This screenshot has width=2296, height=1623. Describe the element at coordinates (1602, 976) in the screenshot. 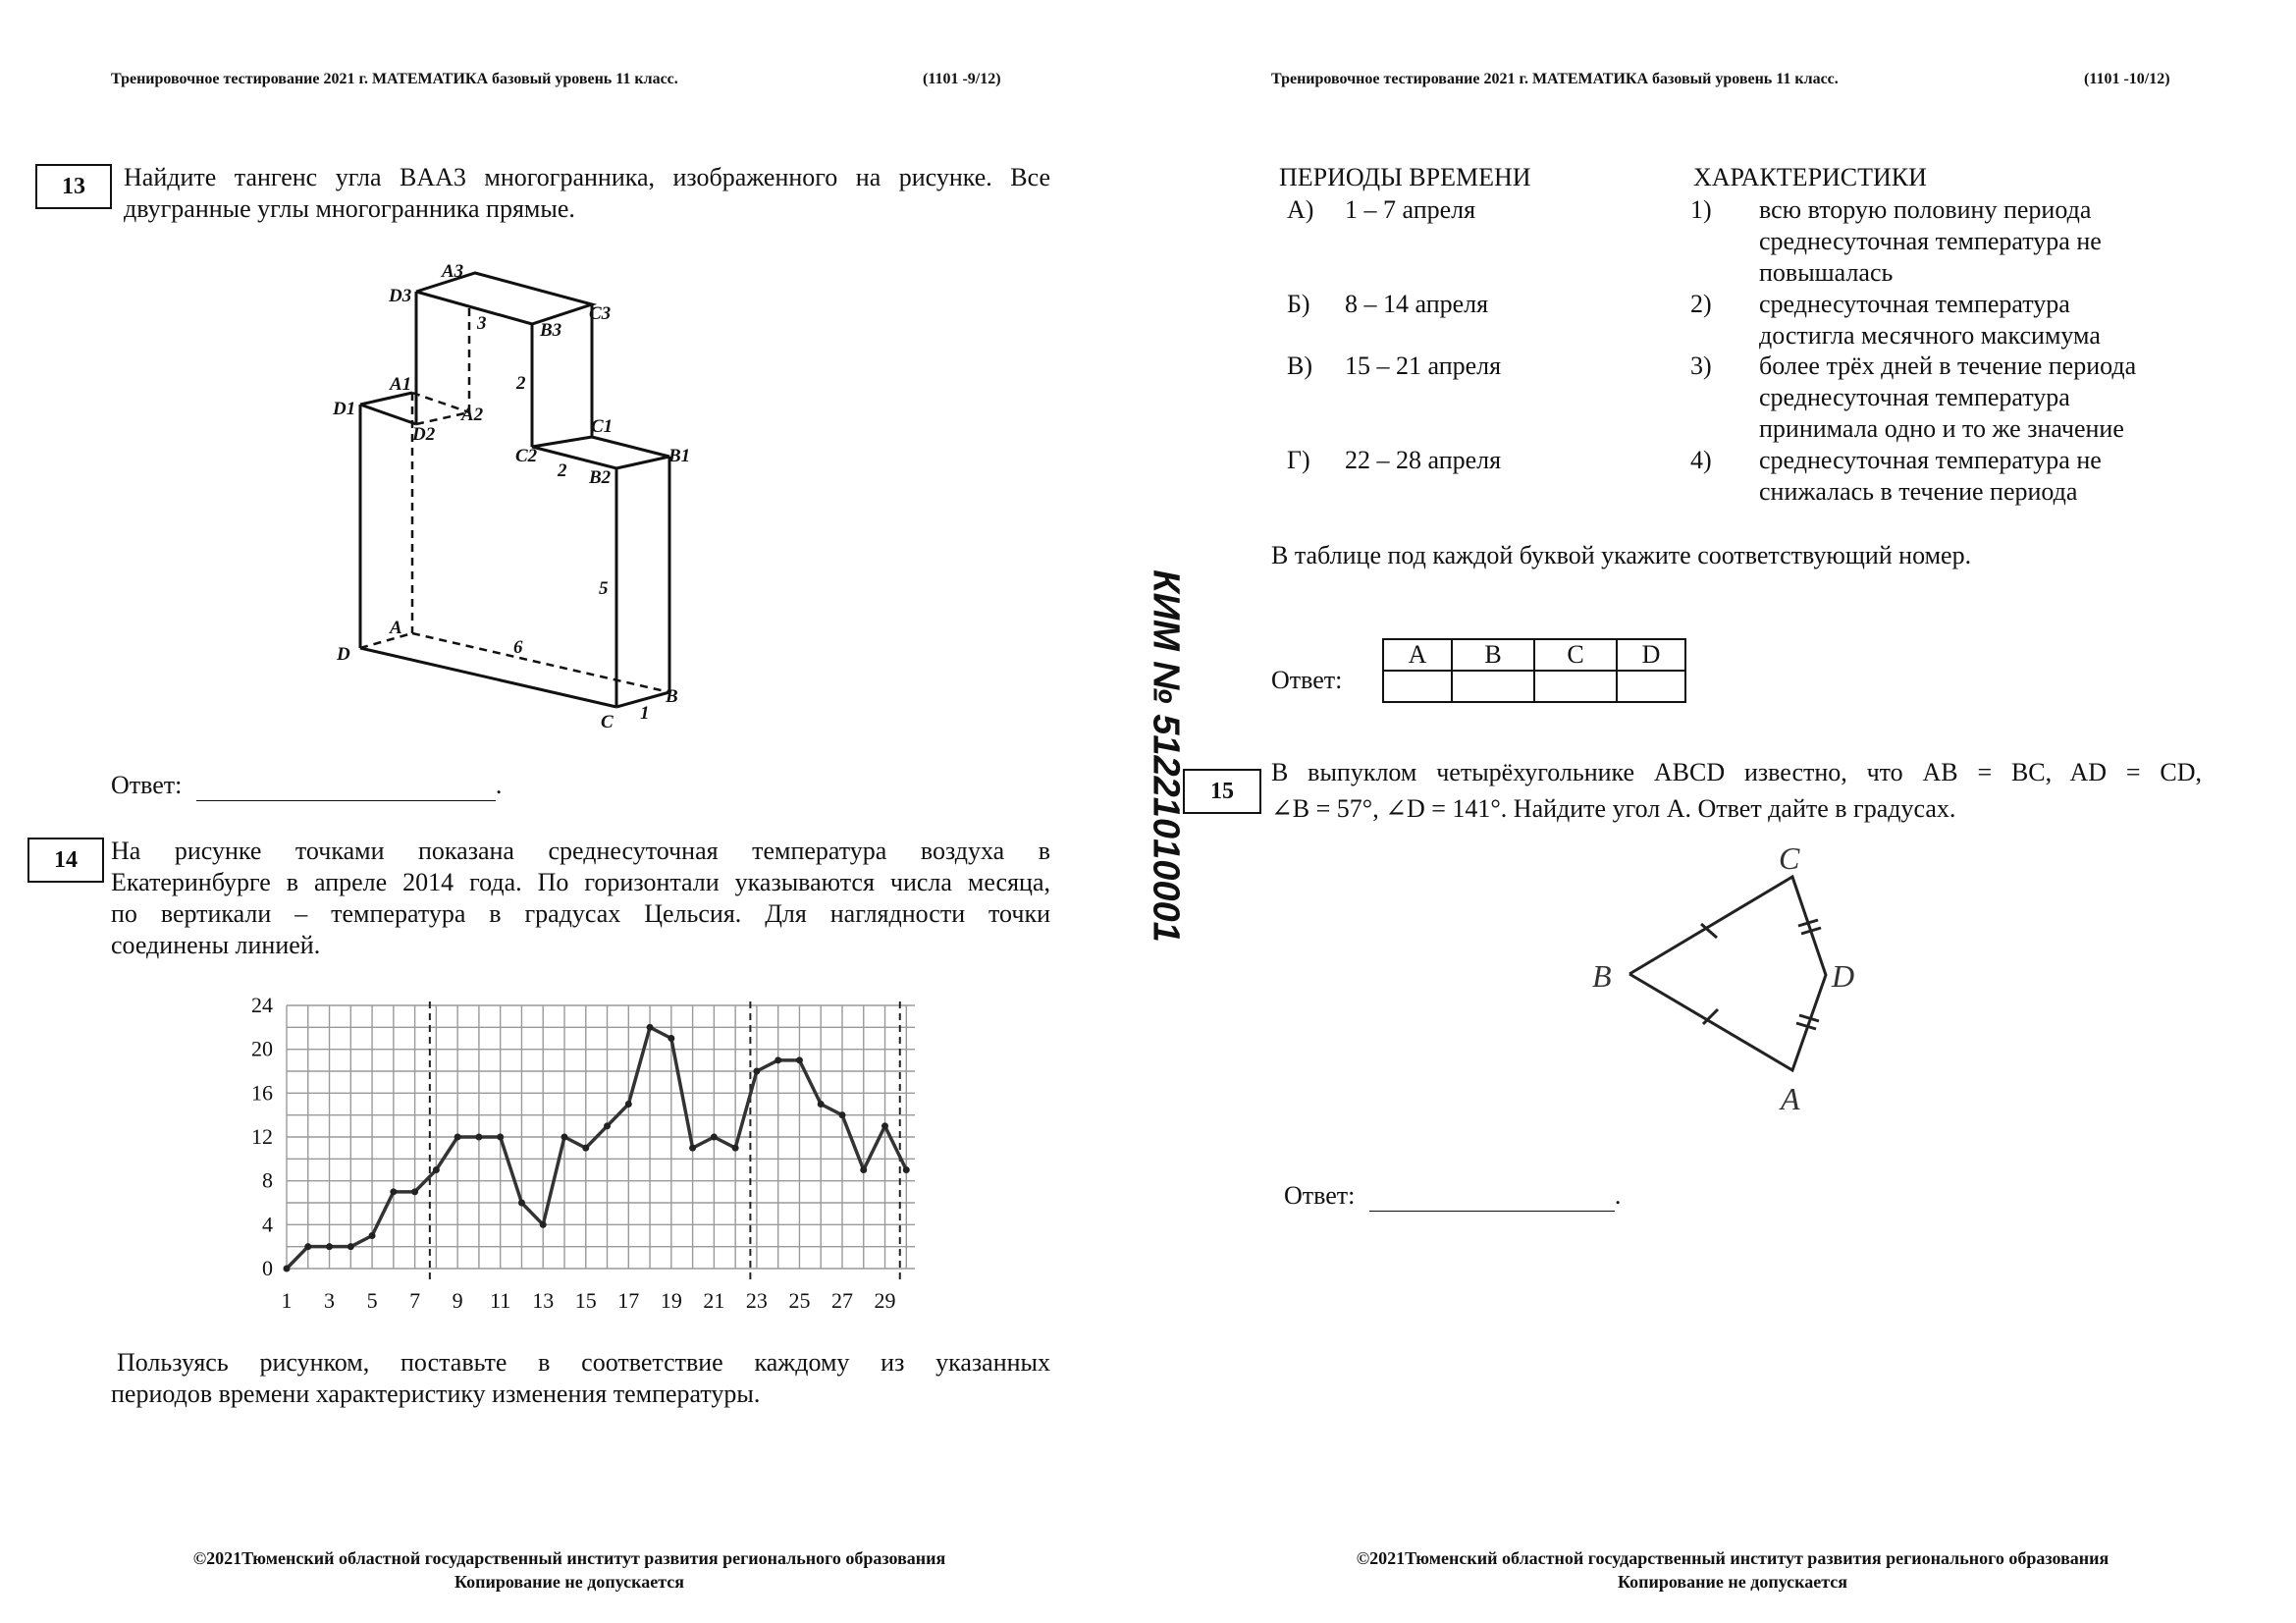

I see `quad-label-b: B` at that location.